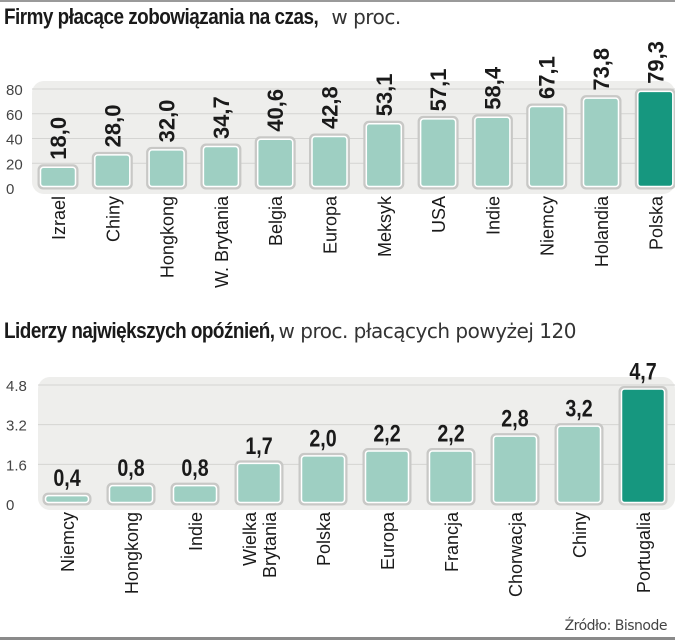 The height and width of the screenshot is (640, 675). What do you see at coordinates (516, 554) in the screenshot?
I see `x-tick-label: Chorwacja` at bounding box center [516, 554].